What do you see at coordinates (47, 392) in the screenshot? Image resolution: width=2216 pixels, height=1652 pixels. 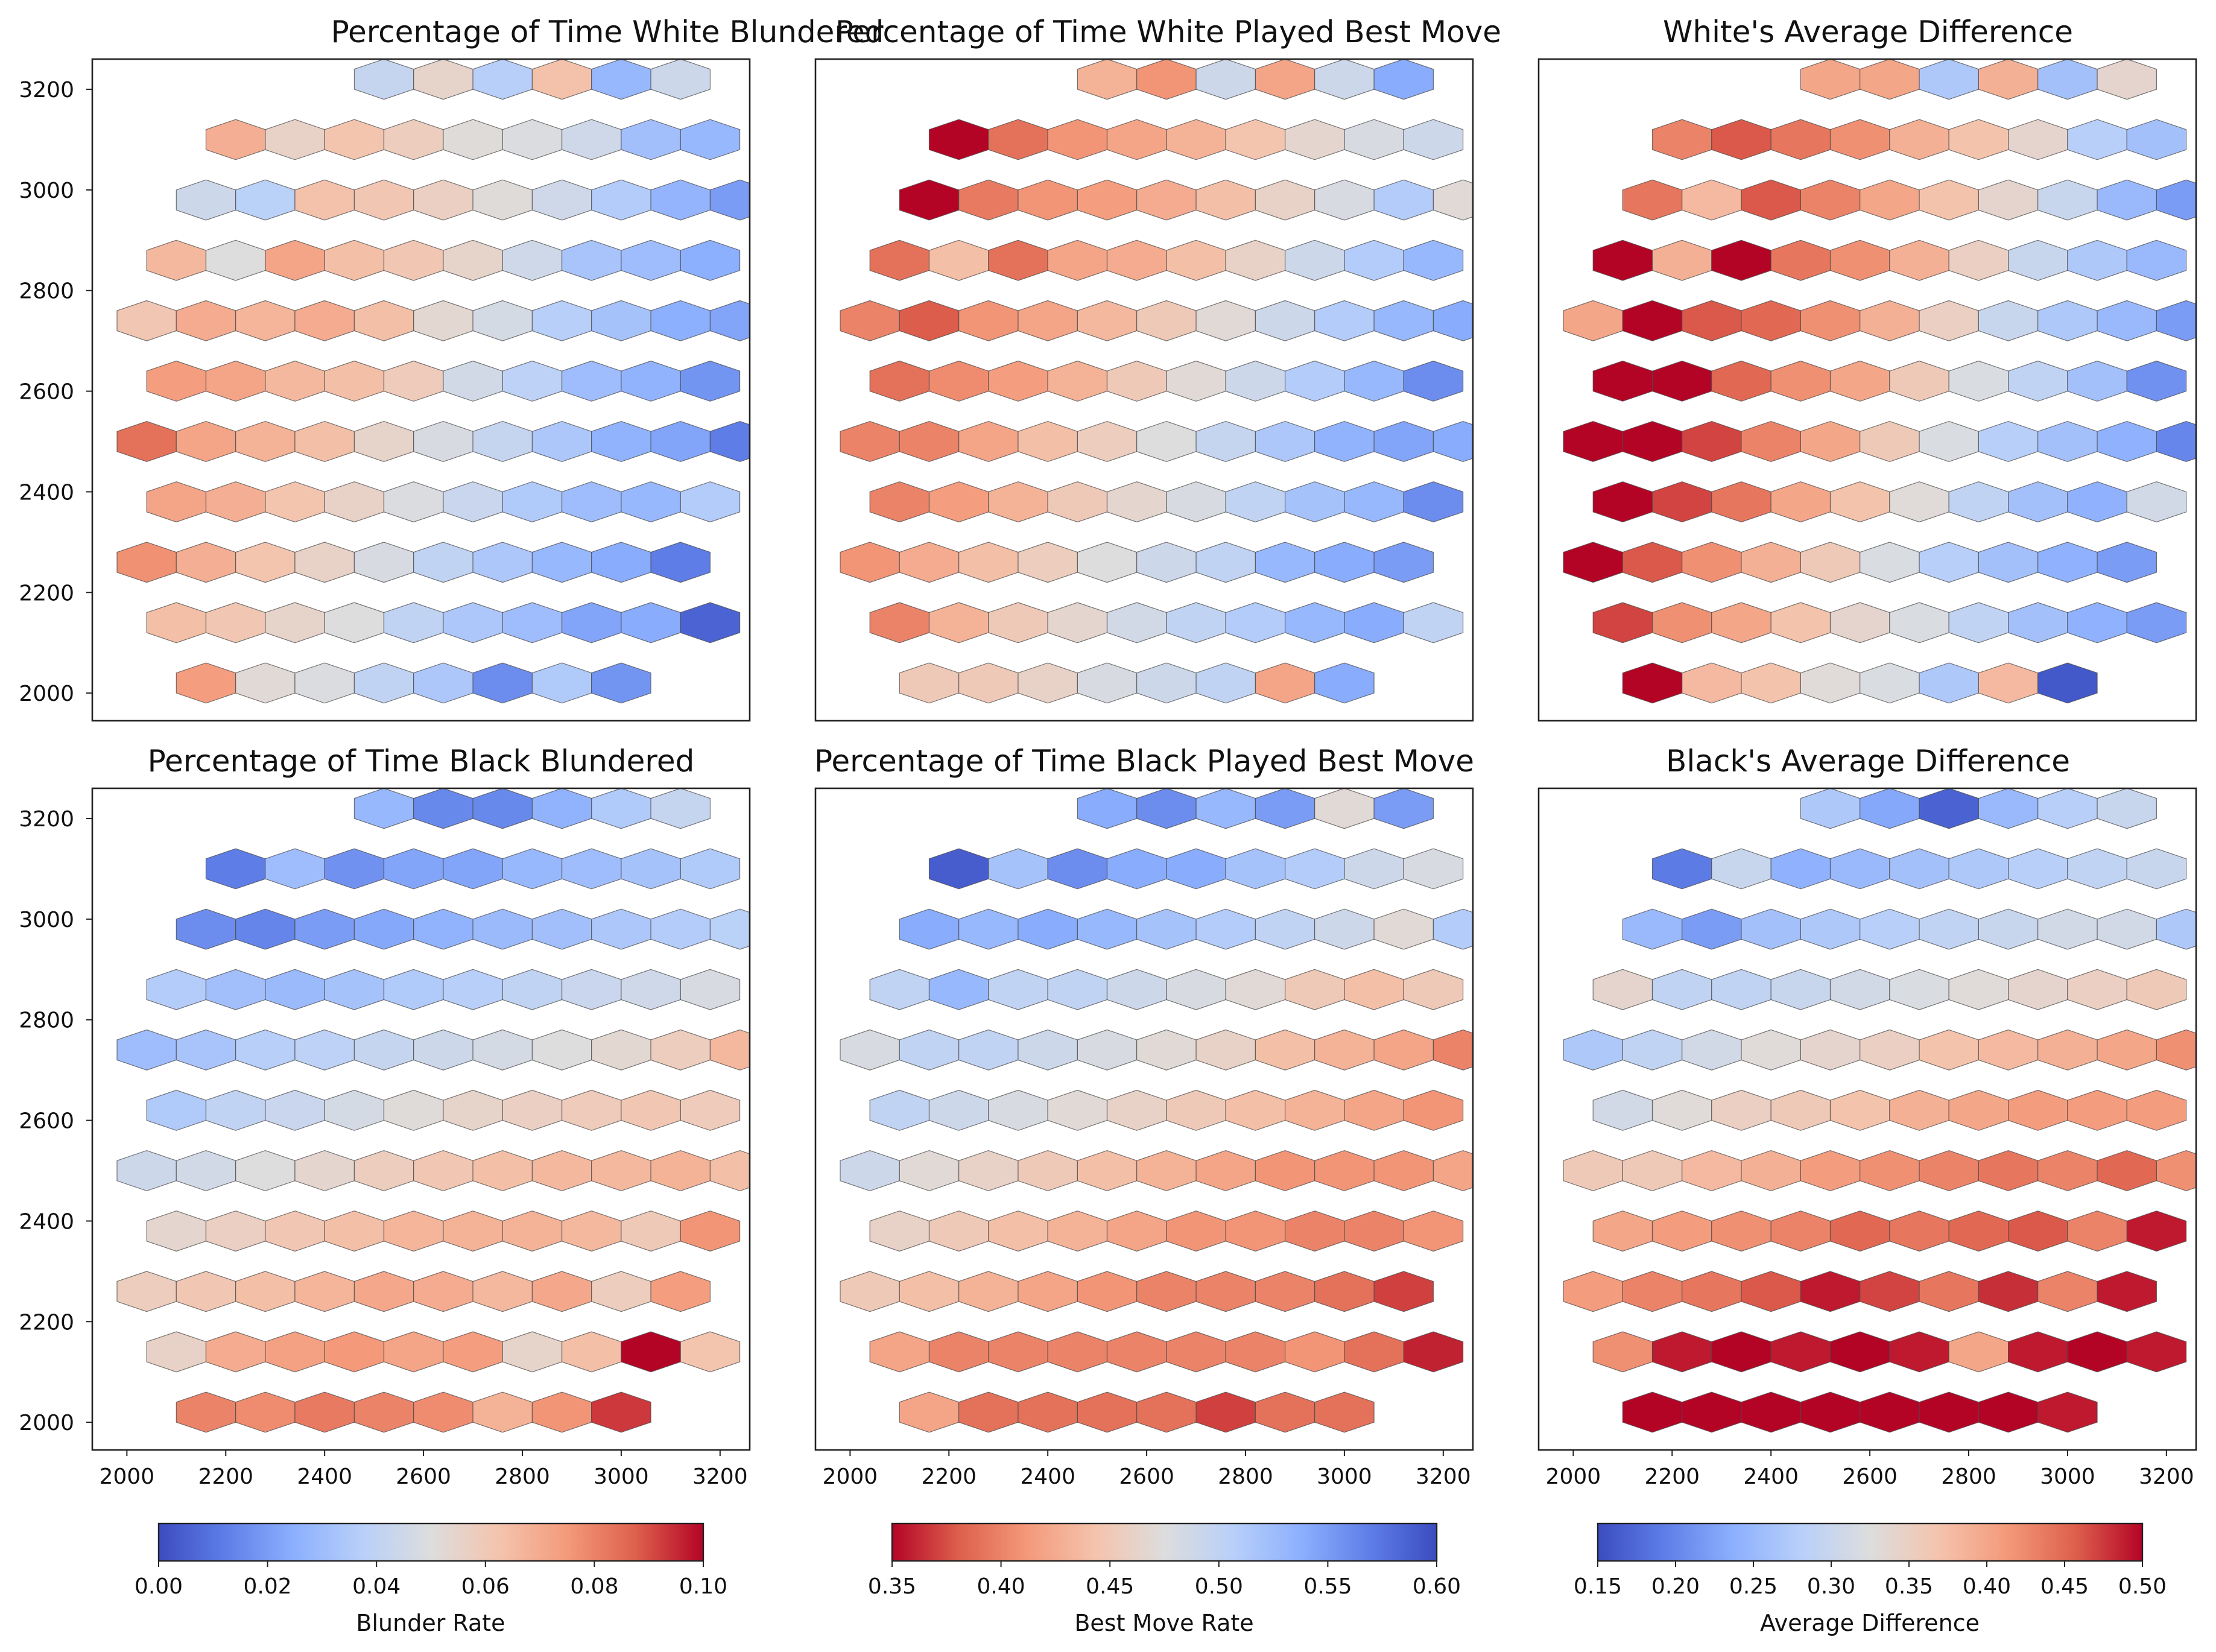 I see `y-tick-label: 2600` at bounding box center [47, 392].